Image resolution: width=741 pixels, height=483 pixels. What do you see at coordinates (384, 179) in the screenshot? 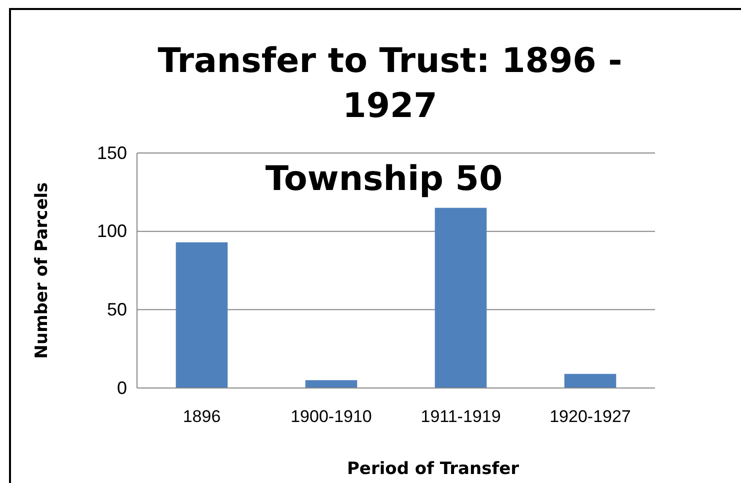
I see `chart-subtitle: Township 50` at bounding box center [384, 179].